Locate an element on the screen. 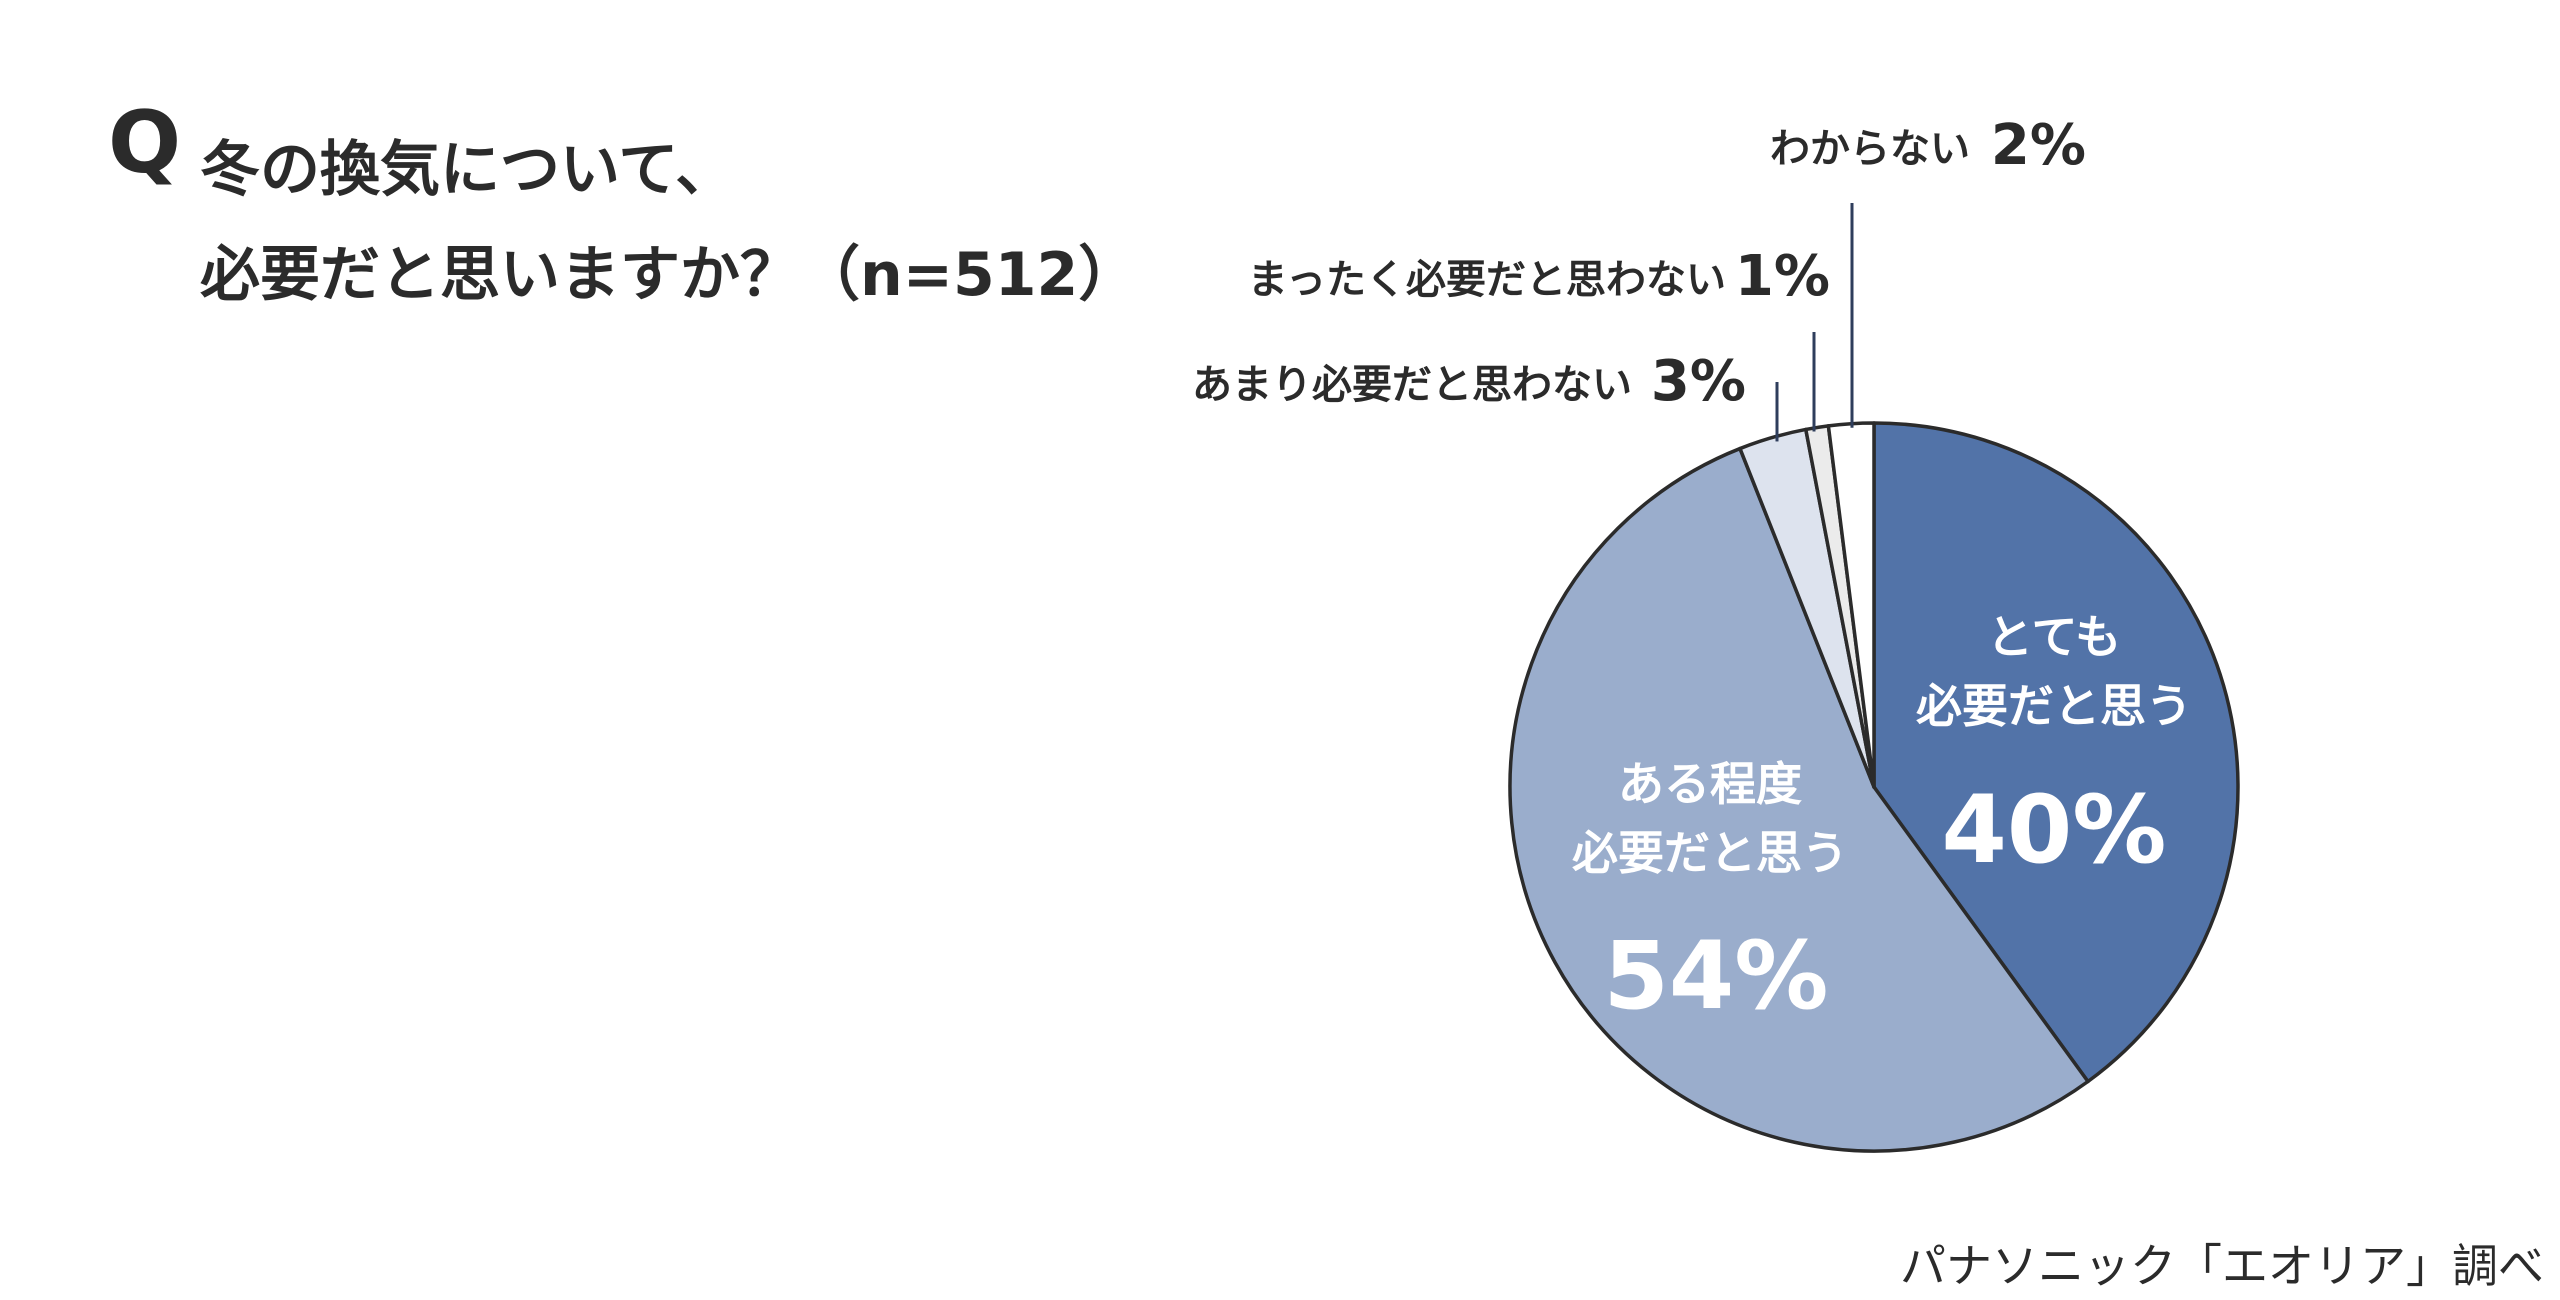 This screenshot has width=2560, height=1300. slice-label-somewhat-necessary: ある程度 is located at coordinates (1710, 784).